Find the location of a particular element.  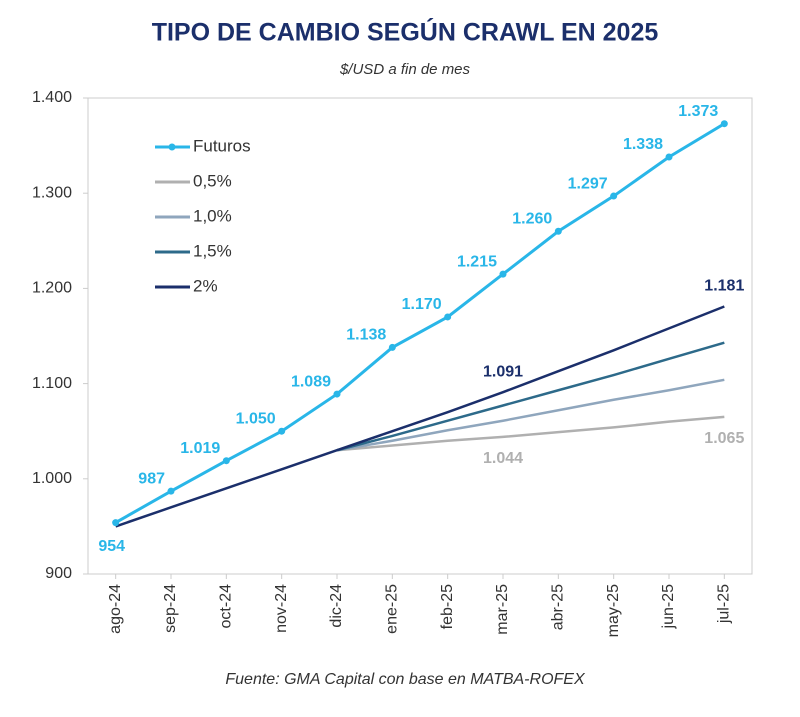

legend-label: 0,5% is located at coordinates (212, 180).